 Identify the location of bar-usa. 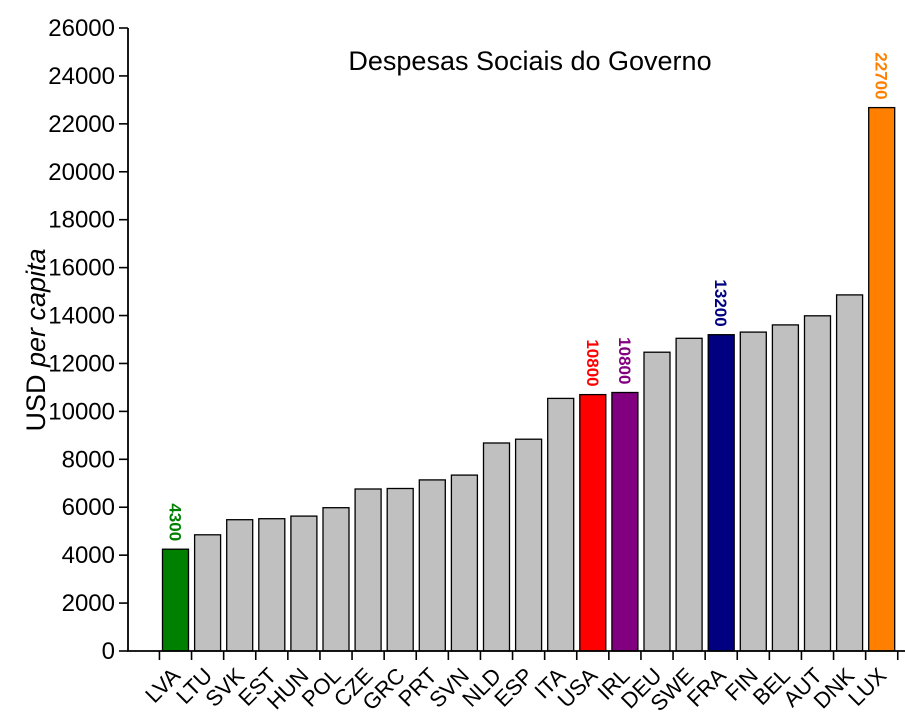
(593, 522).